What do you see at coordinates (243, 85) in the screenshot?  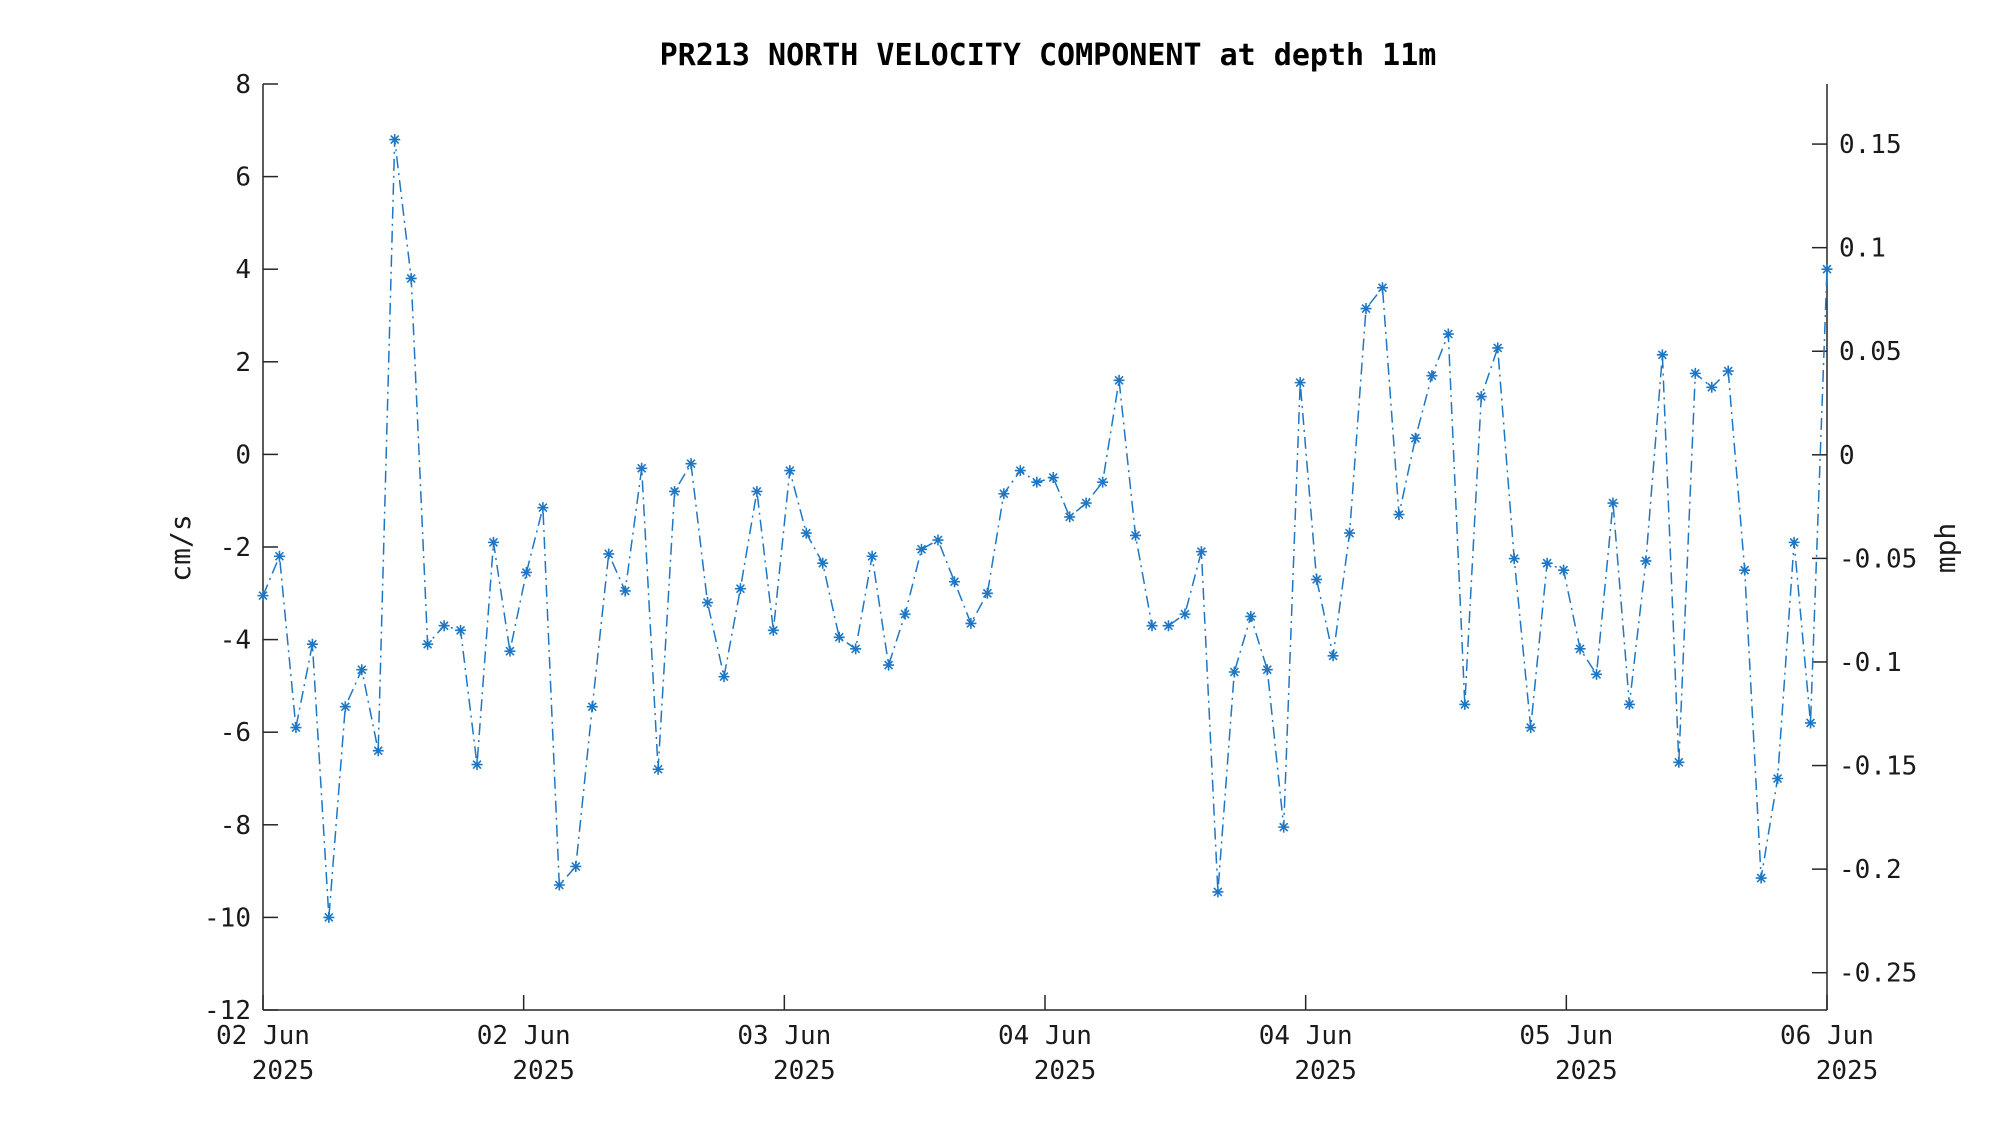 I see `left-y-tick-label: 8` at bounding box center [243, 85].